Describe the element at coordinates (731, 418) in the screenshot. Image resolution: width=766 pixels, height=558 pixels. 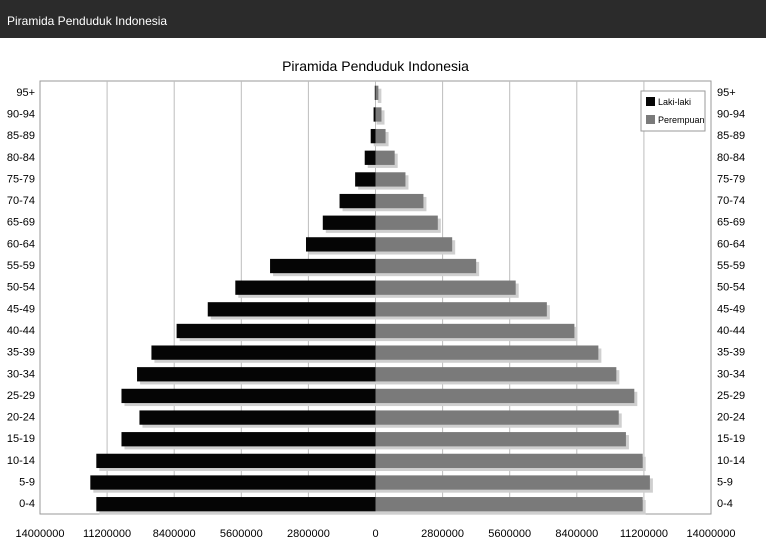
I see `y-tick-label-right: 20-24` at that location.